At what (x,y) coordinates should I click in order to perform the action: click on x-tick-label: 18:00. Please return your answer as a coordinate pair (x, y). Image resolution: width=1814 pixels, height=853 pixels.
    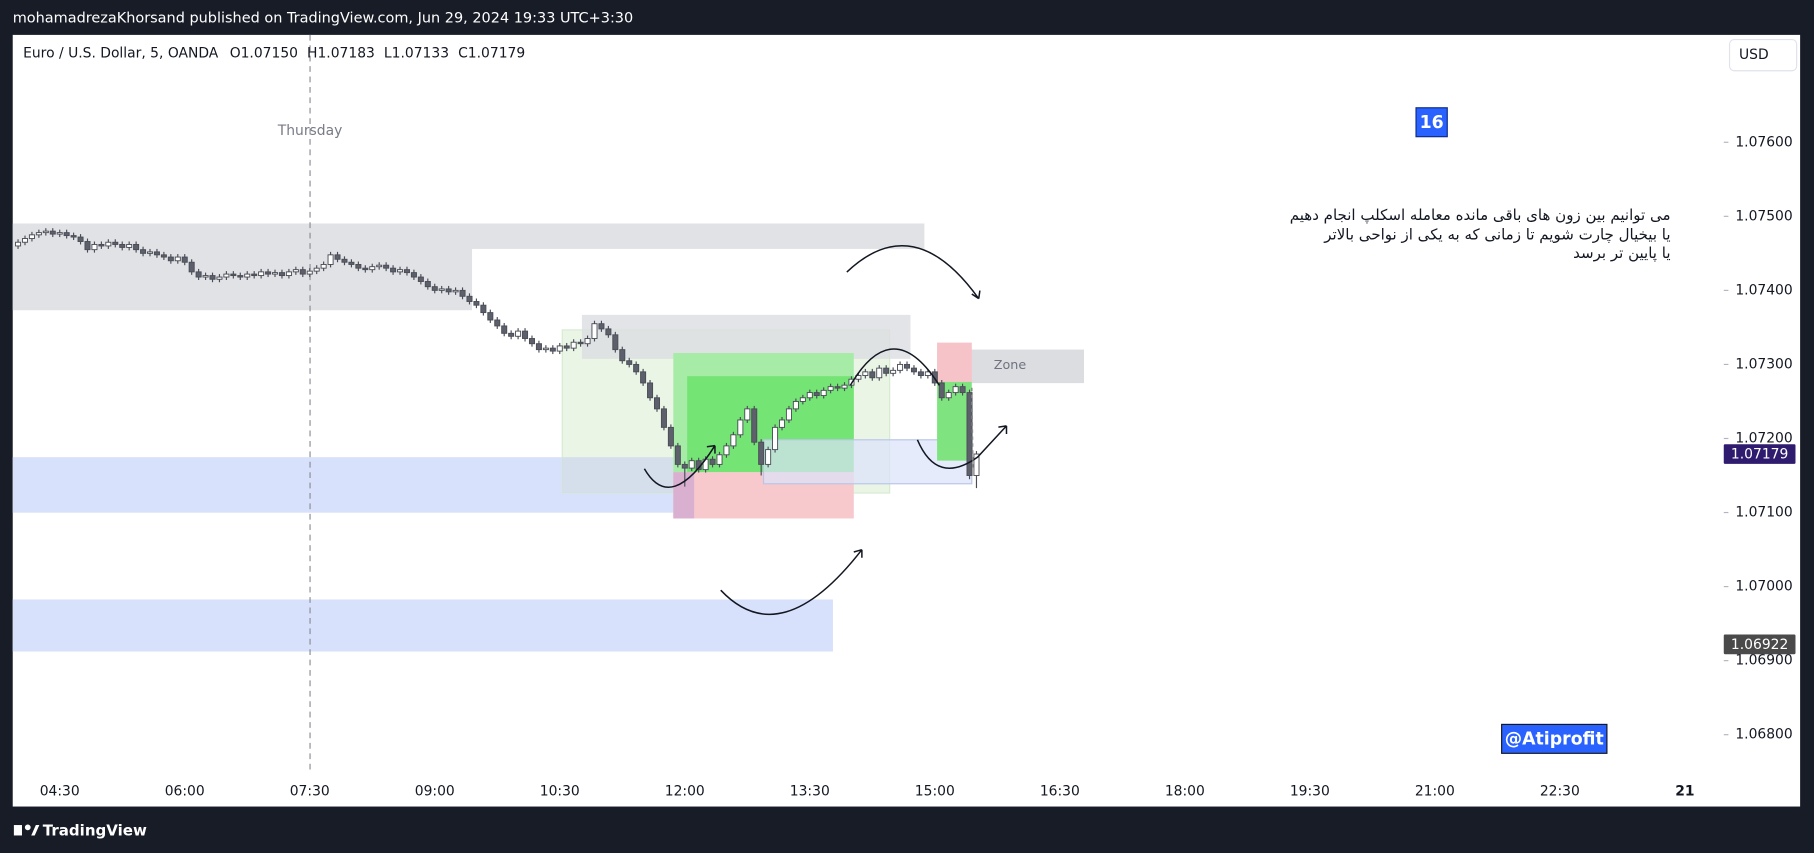
    Looking at the image, I should click on (1185, 791).